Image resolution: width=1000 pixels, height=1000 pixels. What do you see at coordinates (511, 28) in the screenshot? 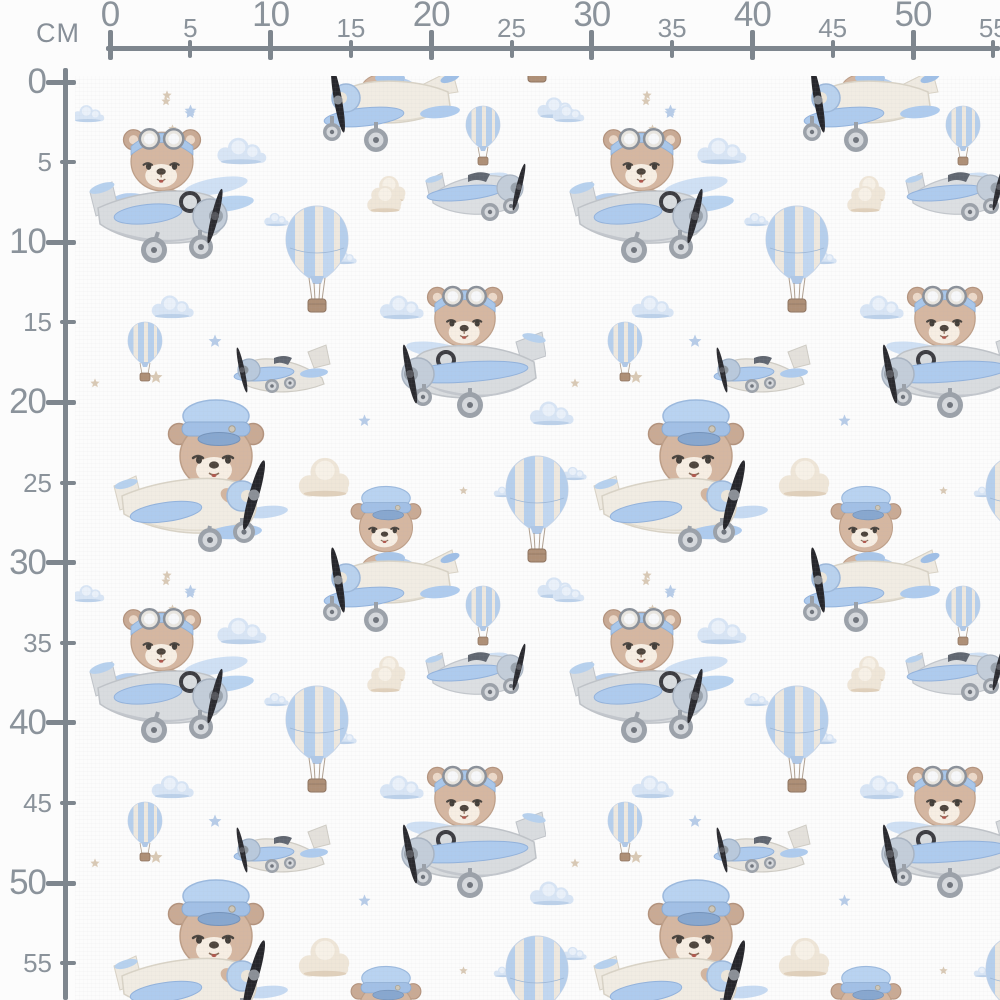
I see `ruler-top-label: 25` at bounding box center [511, 28].